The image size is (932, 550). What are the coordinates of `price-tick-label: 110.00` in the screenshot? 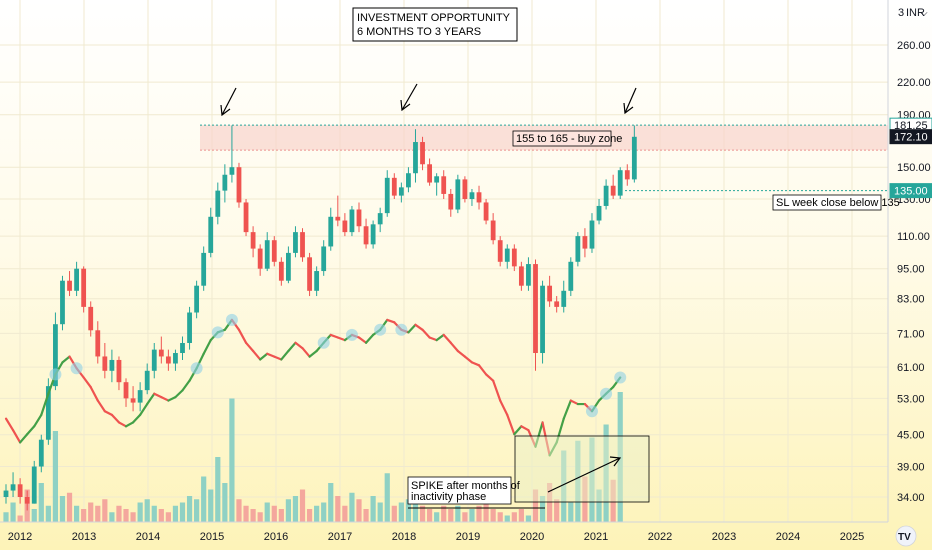 It's located at (913, 237).